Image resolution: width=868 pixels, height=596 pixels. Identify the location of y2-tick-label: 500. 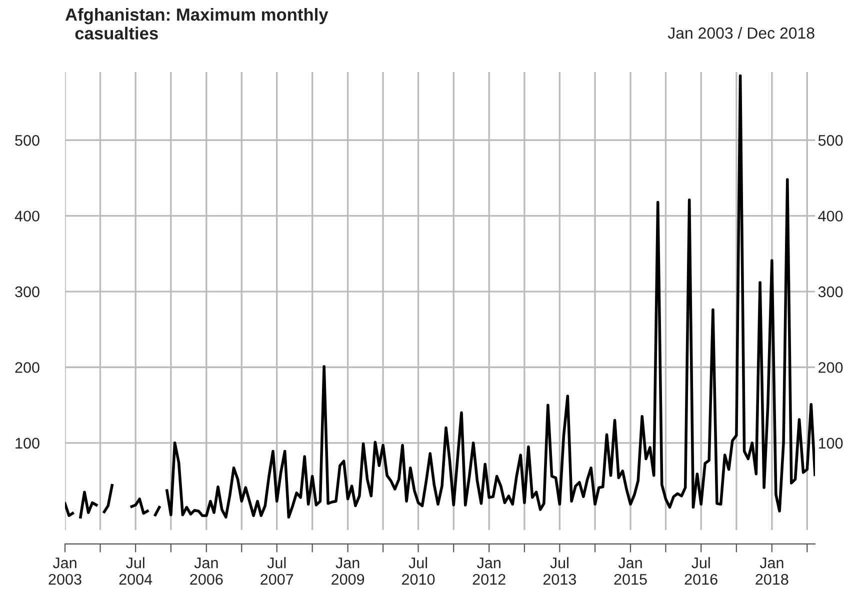
(830, 140).